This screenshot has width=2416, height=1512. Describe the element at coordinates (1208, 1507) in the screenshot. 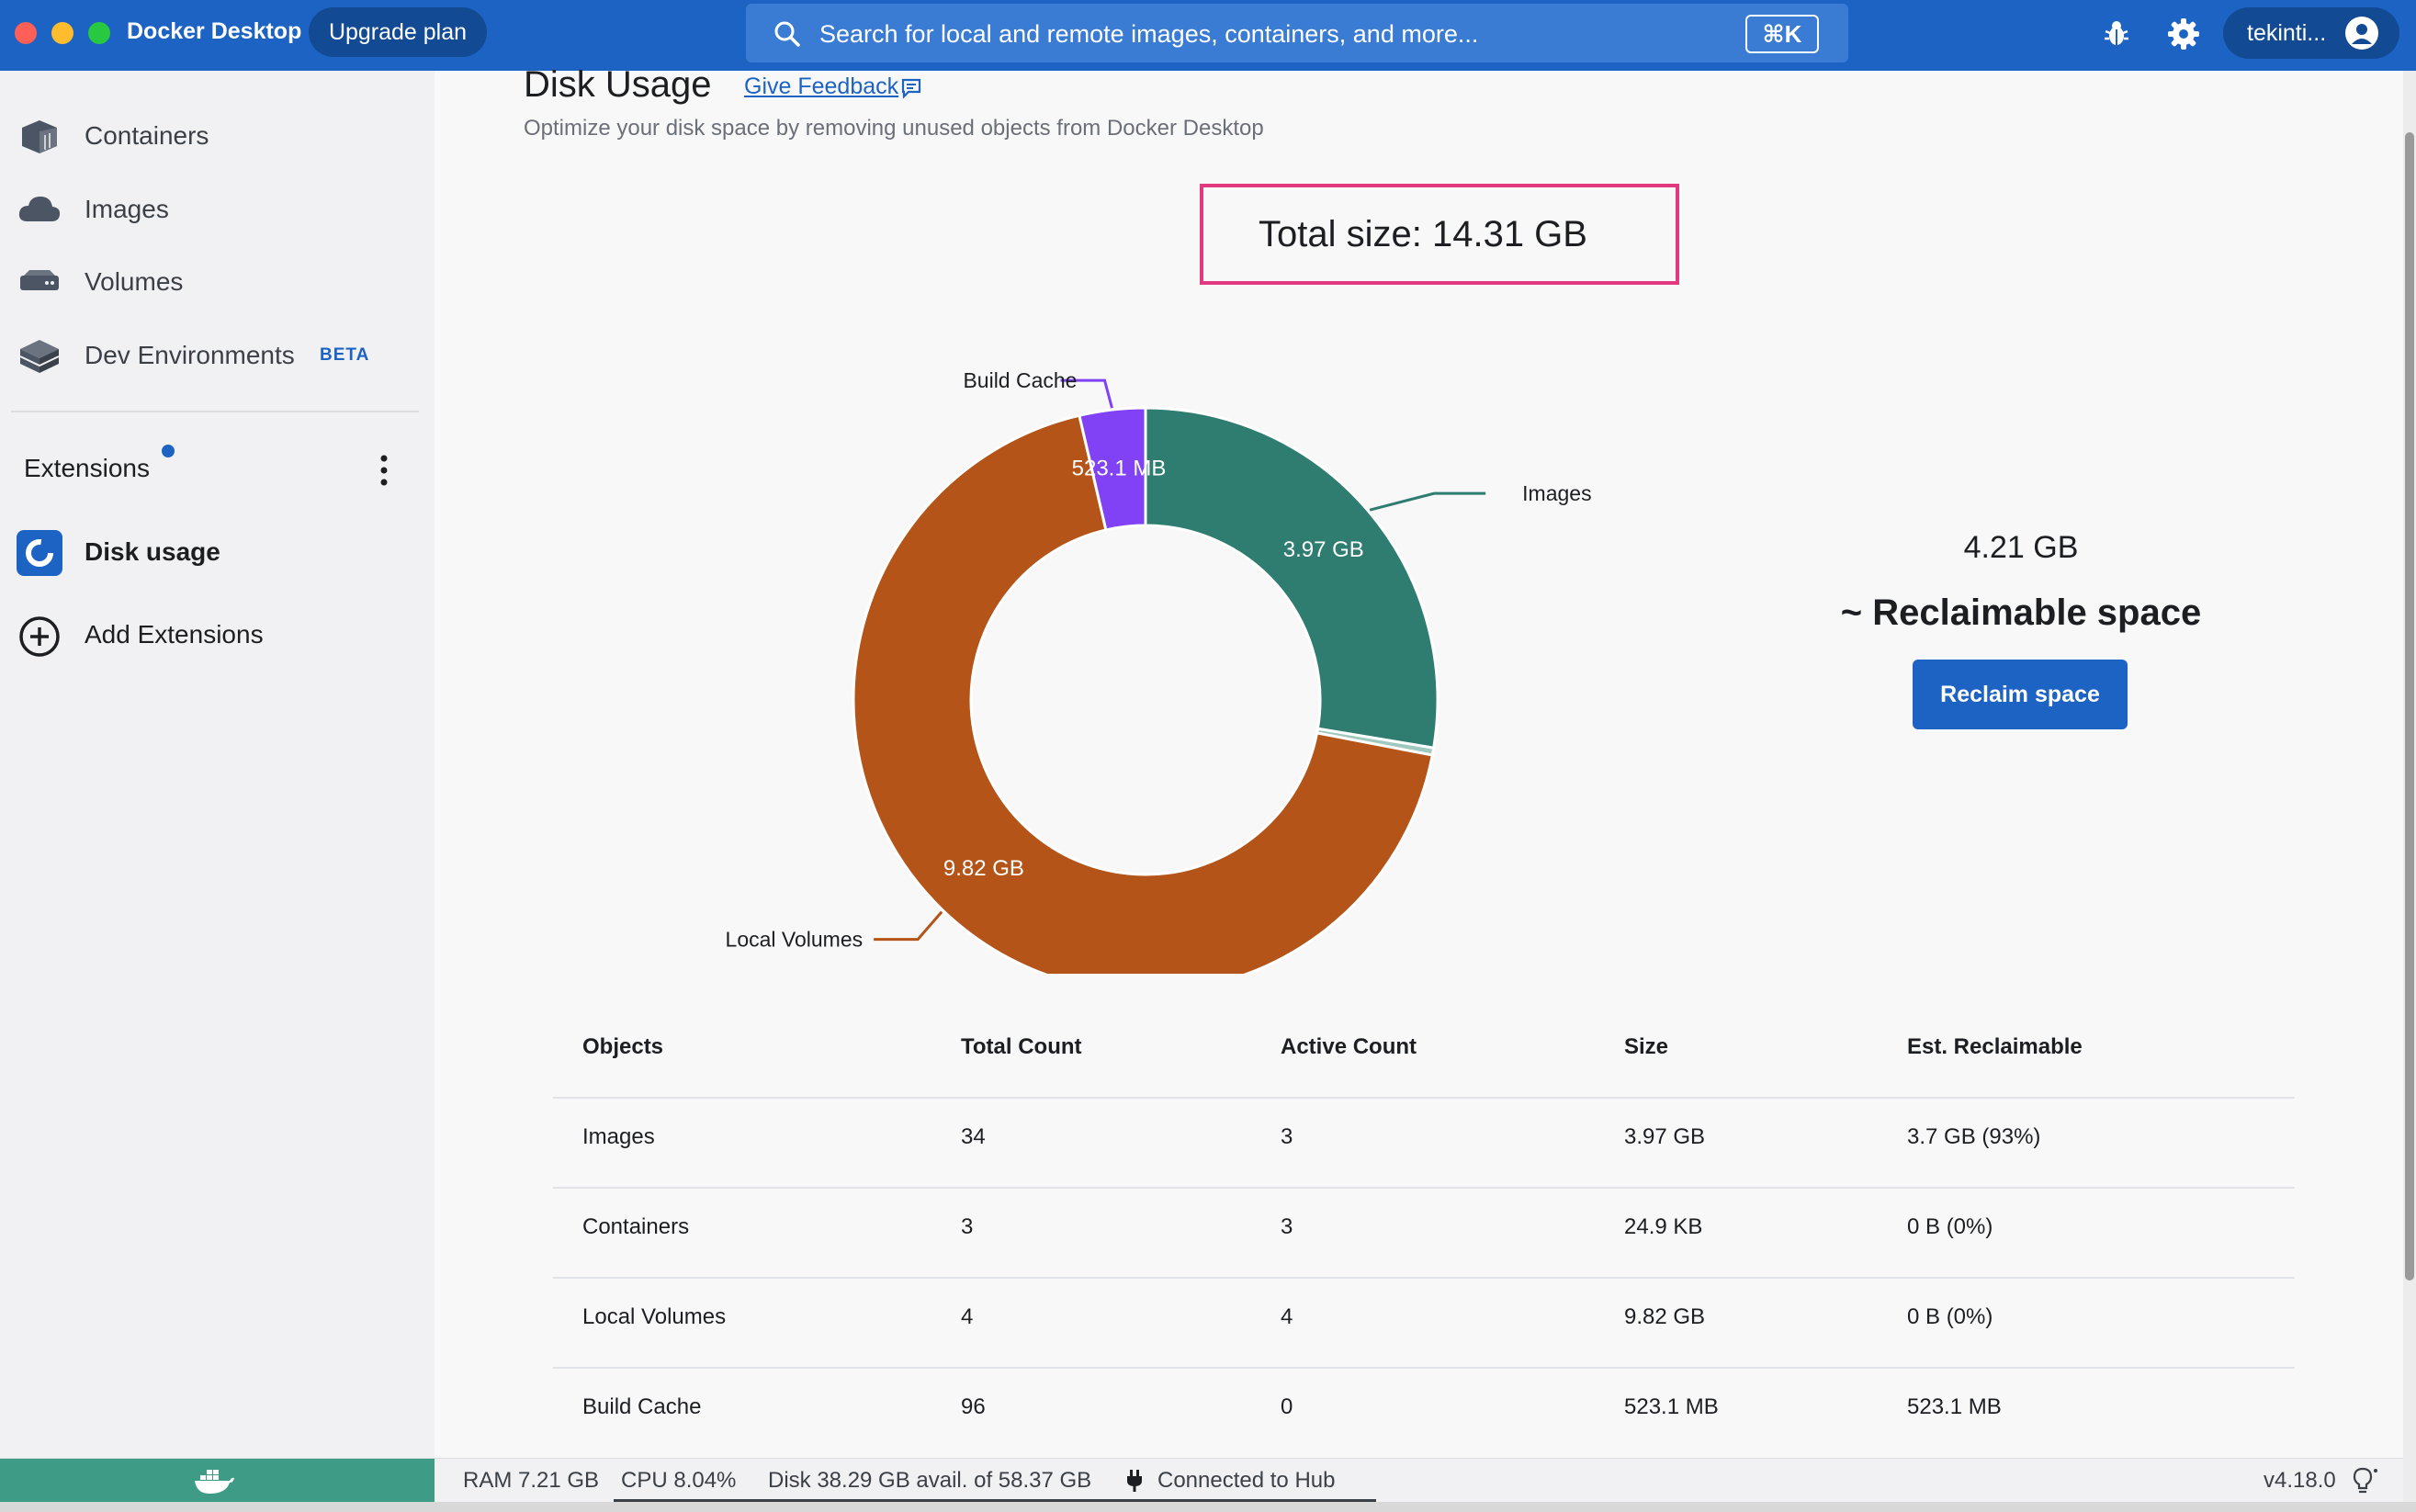

I see `window-bottom-edge` at that location.